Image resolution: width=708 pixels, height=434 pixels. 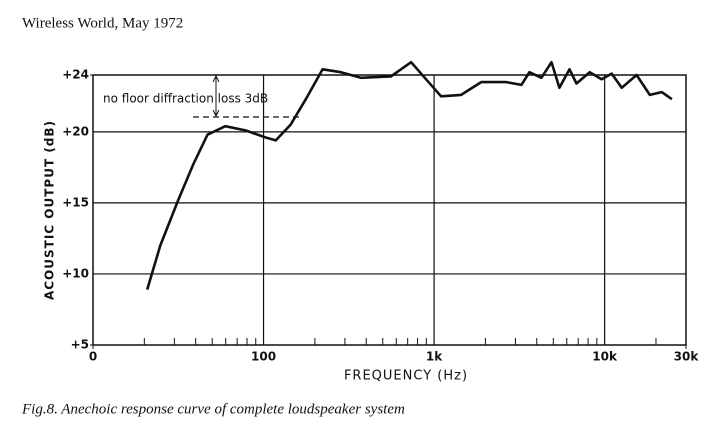 What do you see at coordinates (75, 131) in the screenshot?
I see `y-tick-label: +20` at bounding box center [75, 131].